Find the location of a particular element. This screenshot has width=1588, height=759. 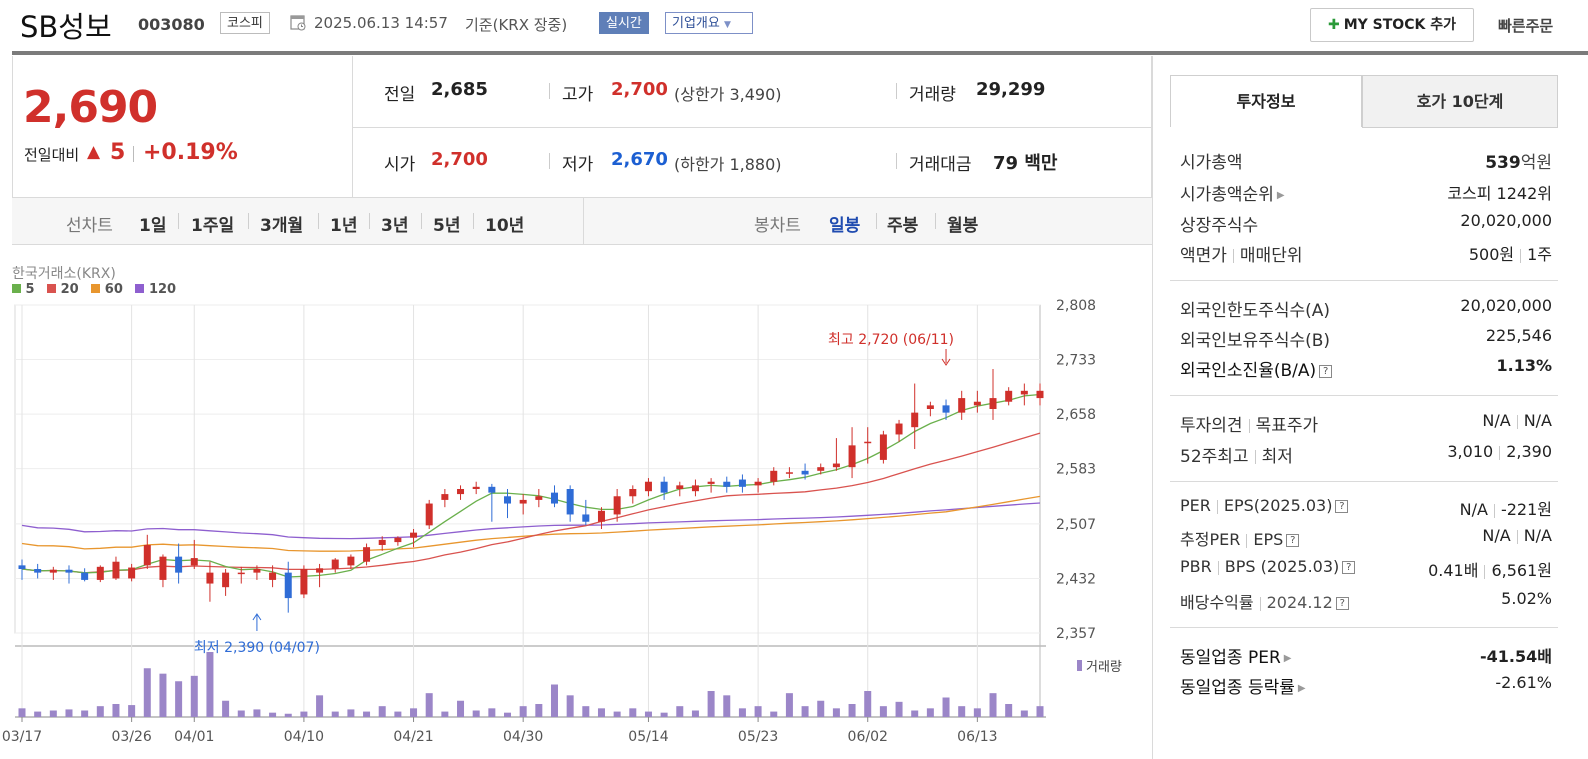

stock-name: SB성보 is located at coordinates (66, 27).